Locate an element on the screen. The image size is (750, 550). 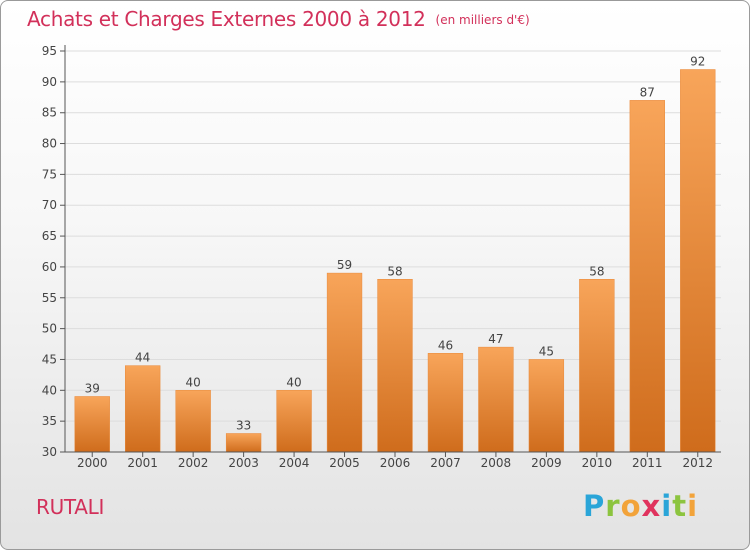
x-tick-label: 2011 is located at coordinates (647, 463).